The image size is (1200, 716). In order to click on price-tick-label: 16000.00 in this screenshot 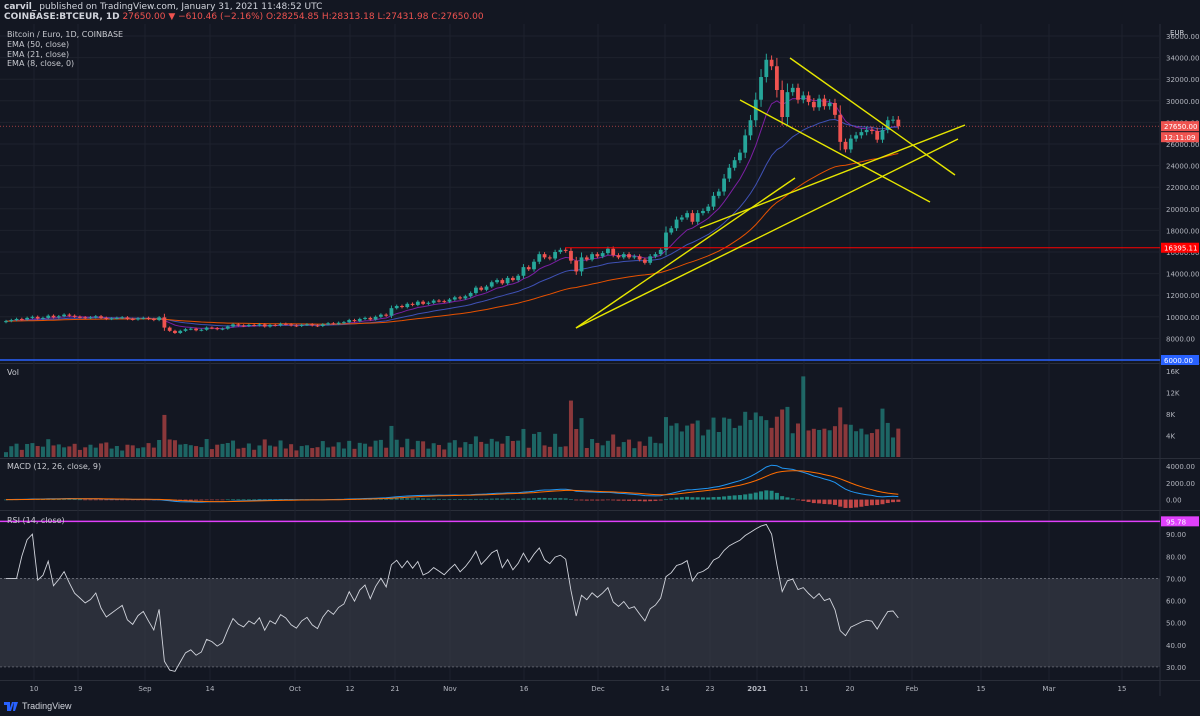, I will do `click(1182, 253)`.